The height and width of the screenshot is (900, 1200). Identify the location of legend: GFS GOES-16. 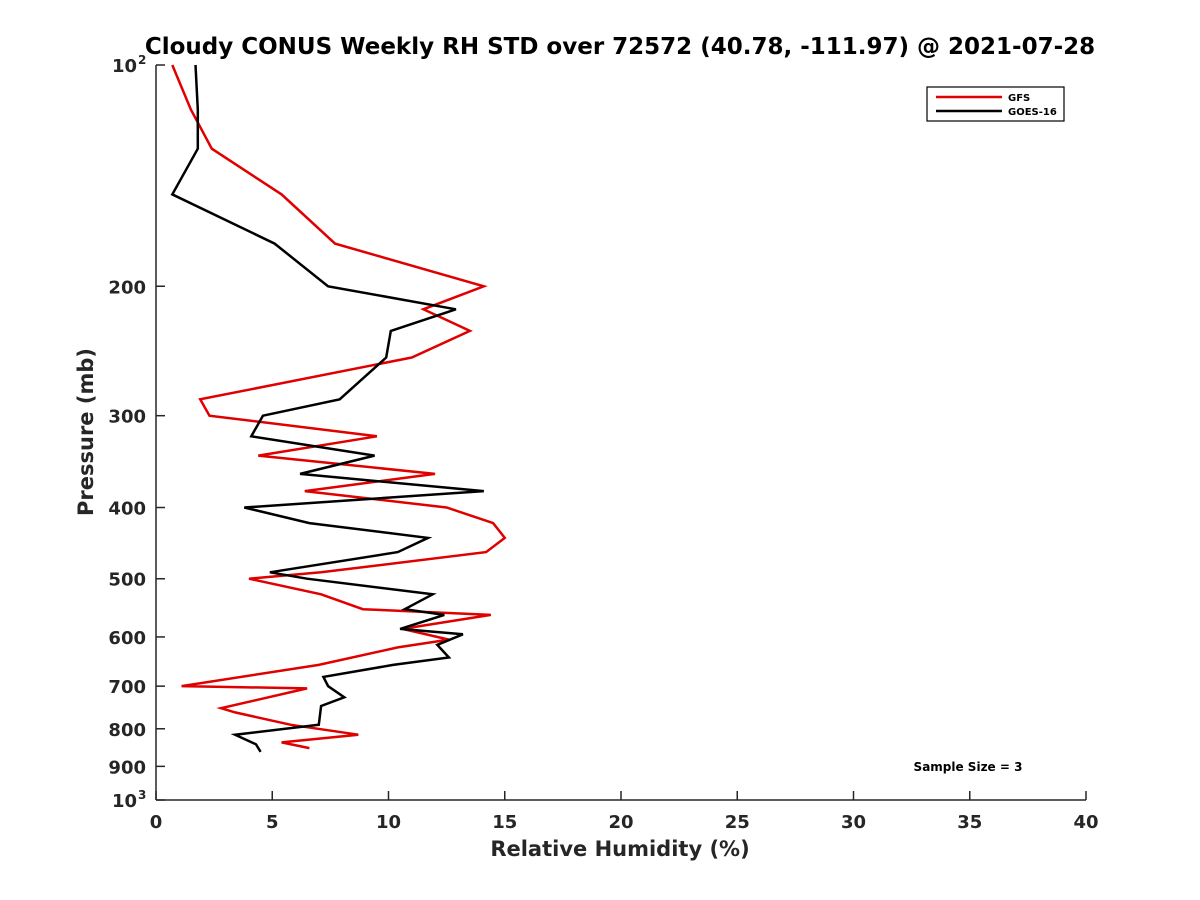
(995, 104).